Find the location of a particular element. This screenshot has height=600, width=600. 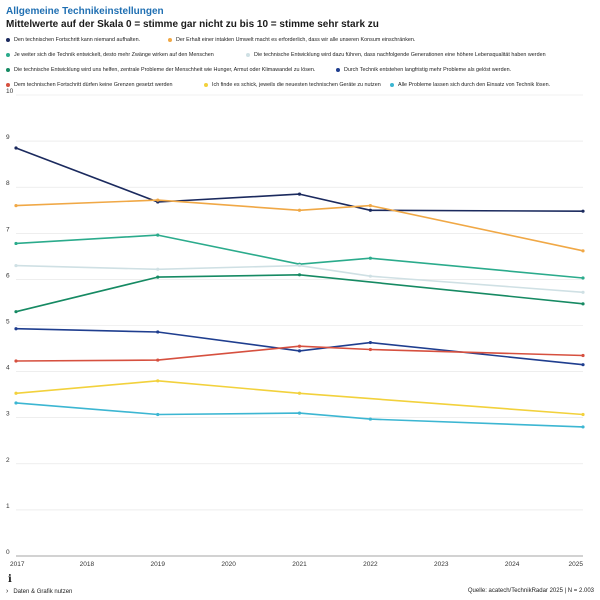

x-tick-label: 2025 is located at coordinates (576, 564).